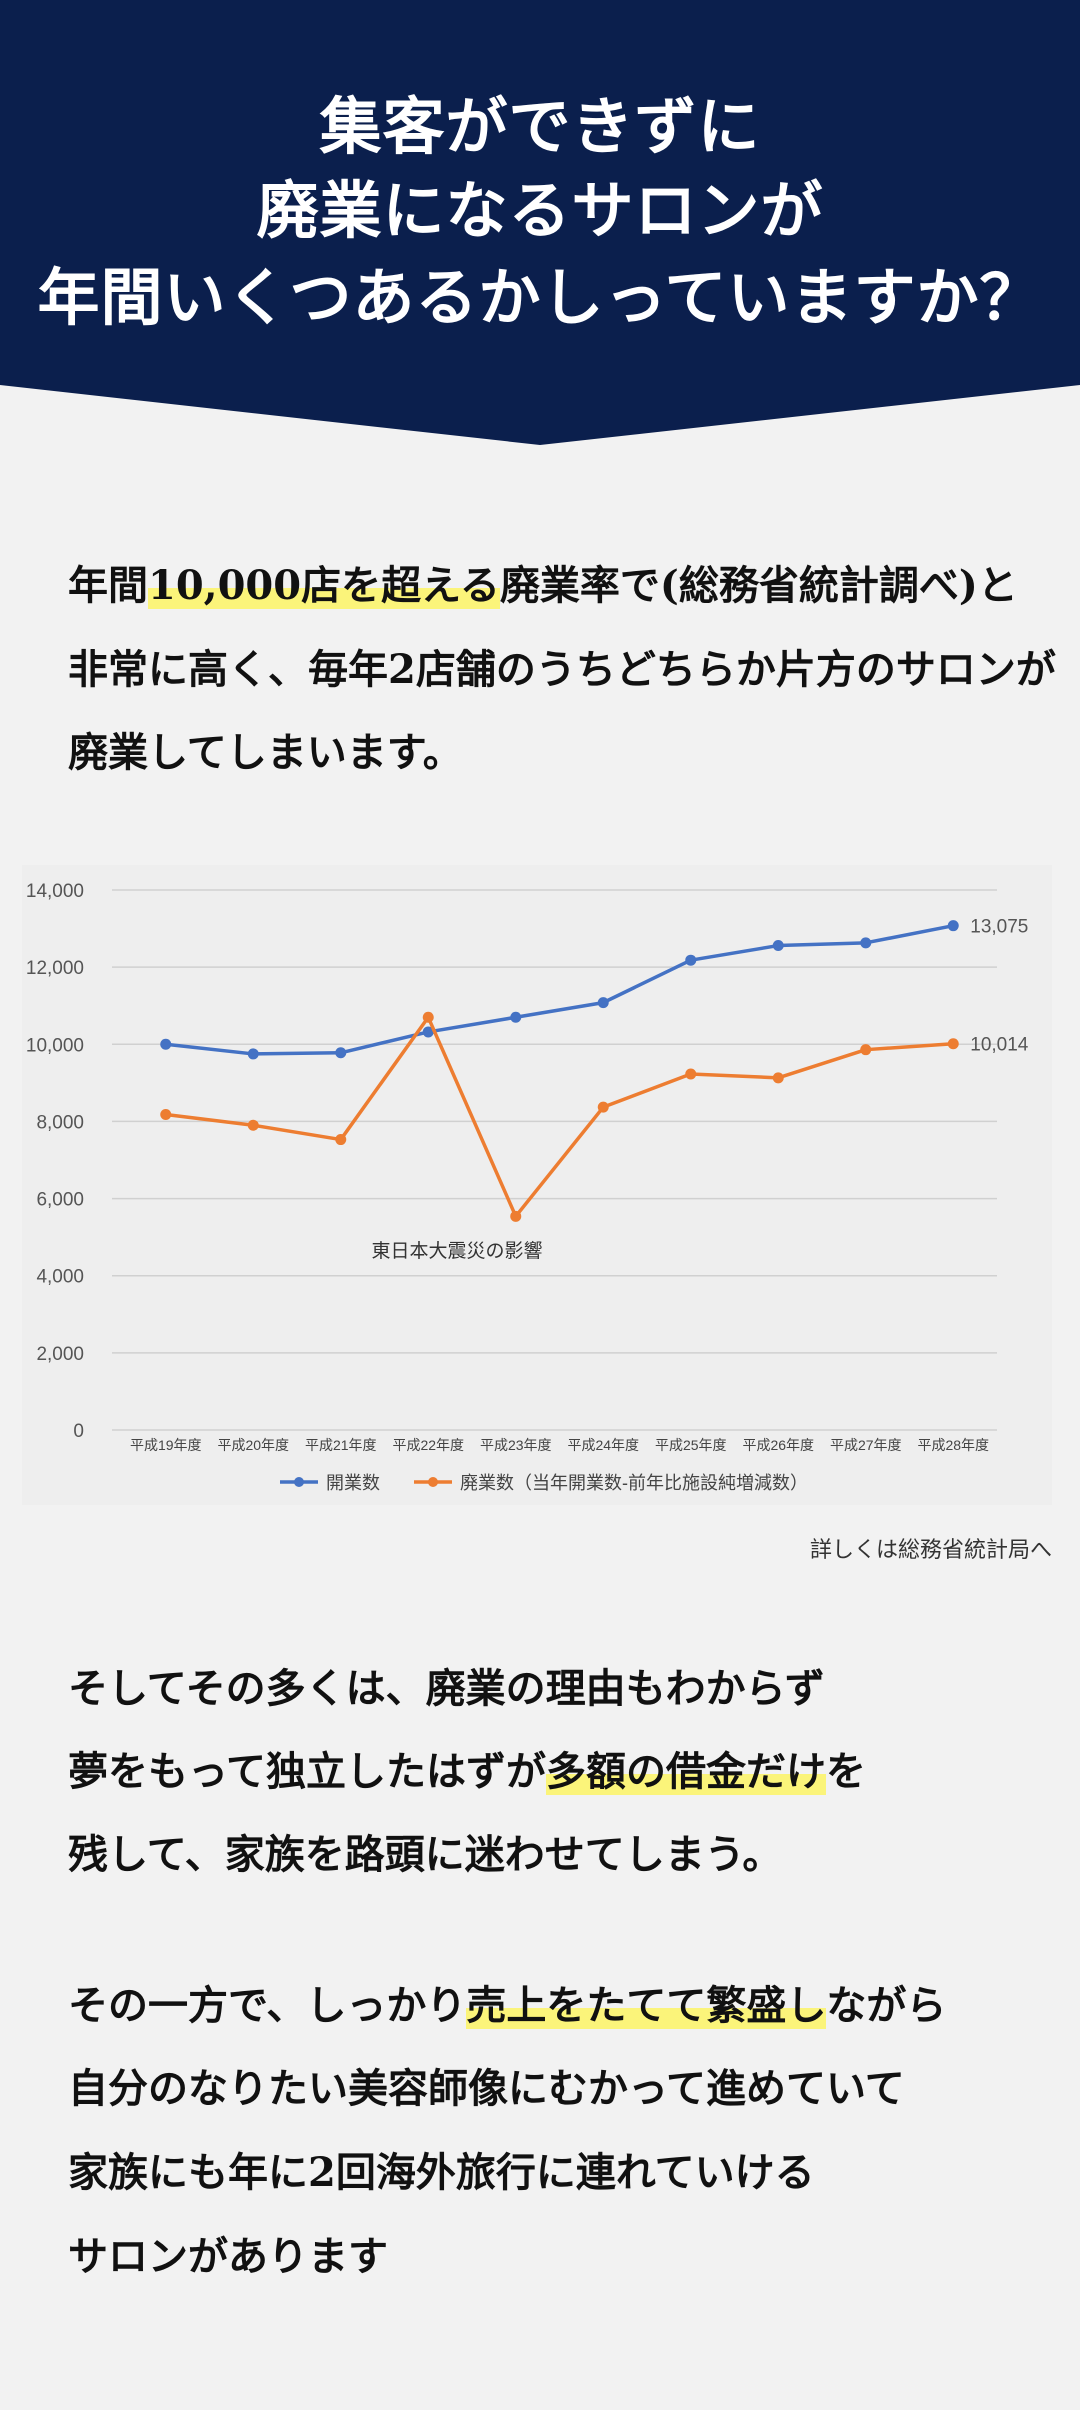  What do you see at coordinates (353, 1483) in the screenshot?
I see `legend-label: 開業数` at bounding box center [353, 1483].